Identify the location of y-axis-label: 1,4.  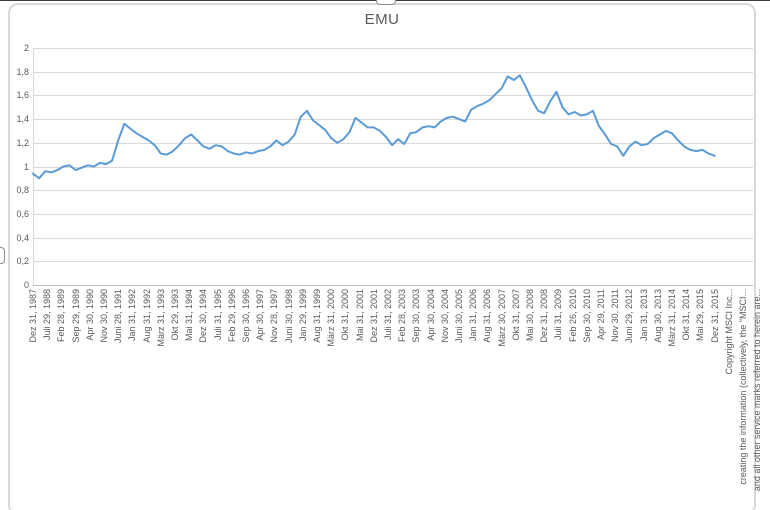
(22, 119).